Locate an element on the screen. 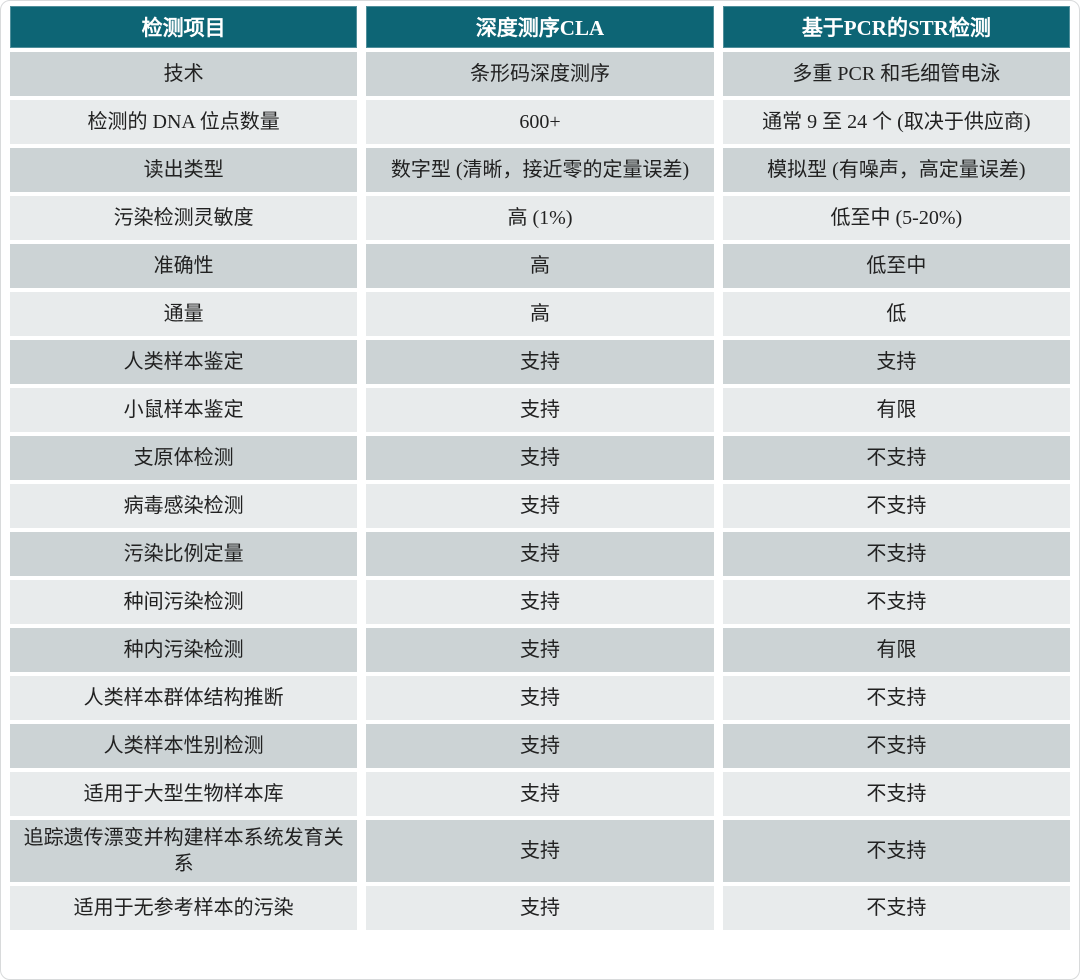 The image size is (1080, 980). row-label-cell: 技术 is located at coordinates (184, 74).